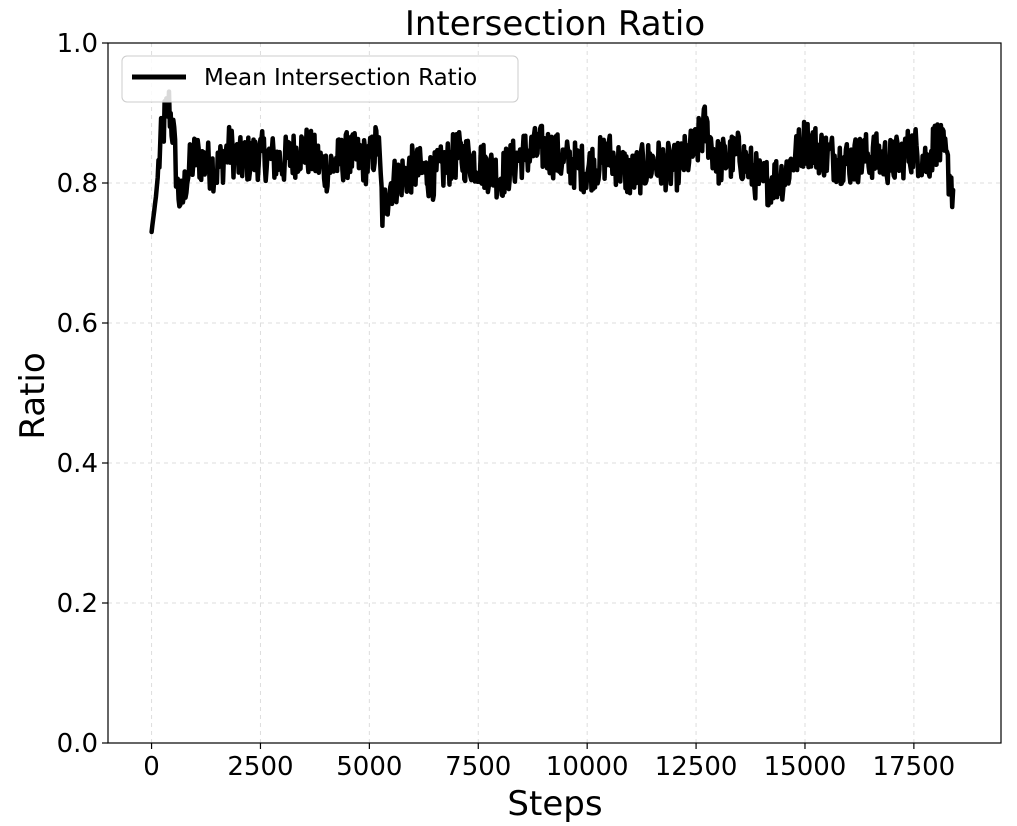  I want to click on y-tick-label: 0.8, so click(77, 184).